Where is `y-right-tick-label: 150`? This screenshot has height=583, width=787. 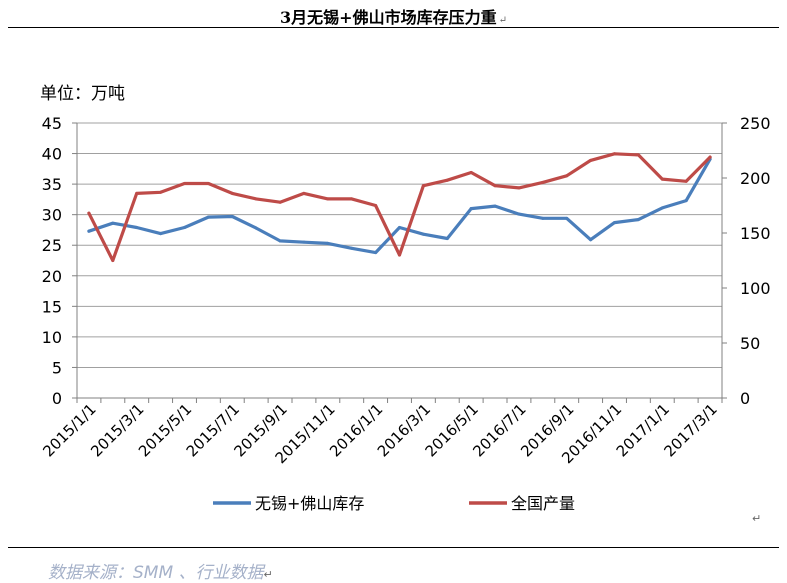
y-right-tick-label: 150 is located at coordinates (755, 233).